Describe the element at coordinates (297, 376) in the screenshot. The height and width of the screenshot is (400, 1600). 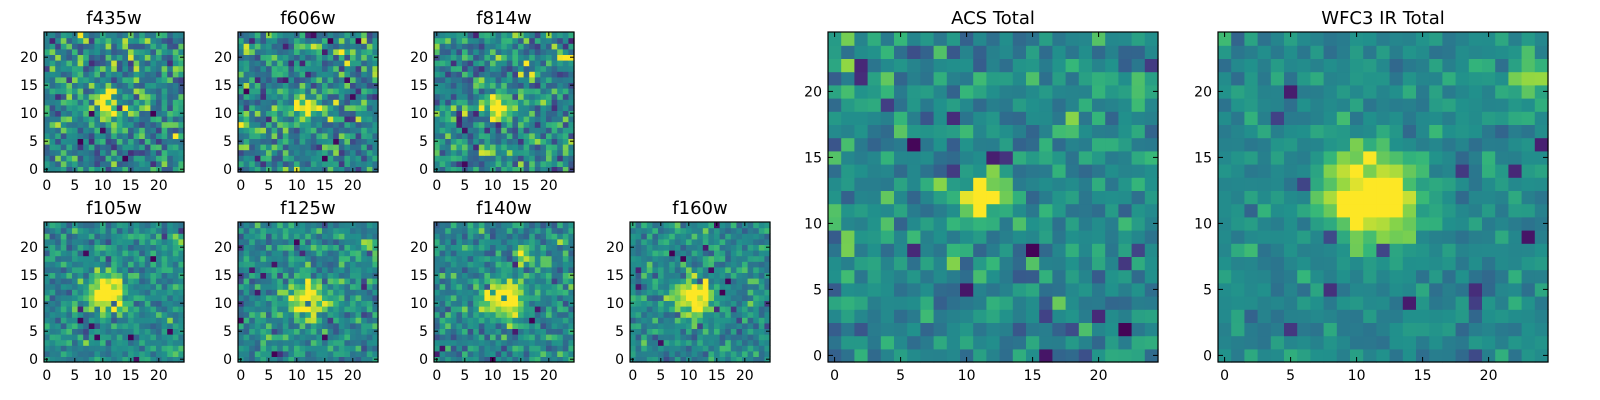
I see `x-tick-label: 10` at that location.